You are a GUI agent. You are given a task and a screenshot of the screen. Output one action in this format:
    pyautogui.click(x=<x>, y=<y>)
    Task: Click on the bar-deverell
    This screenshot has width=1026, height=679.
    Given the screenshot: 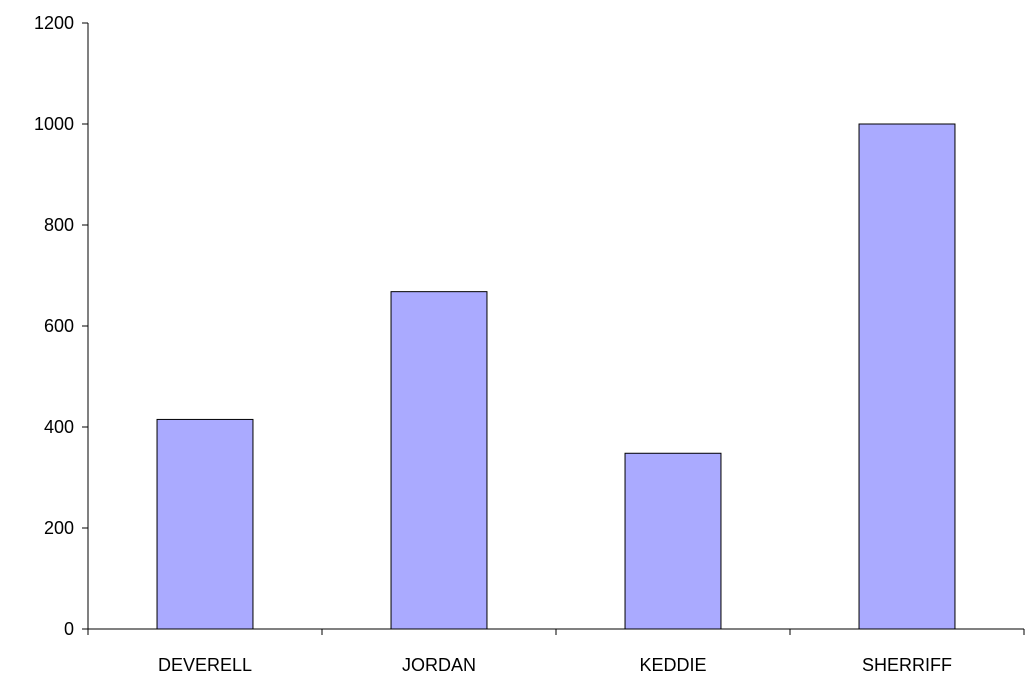 What is the action you would take?
    pyautogui.click(x=205, y=524)
    